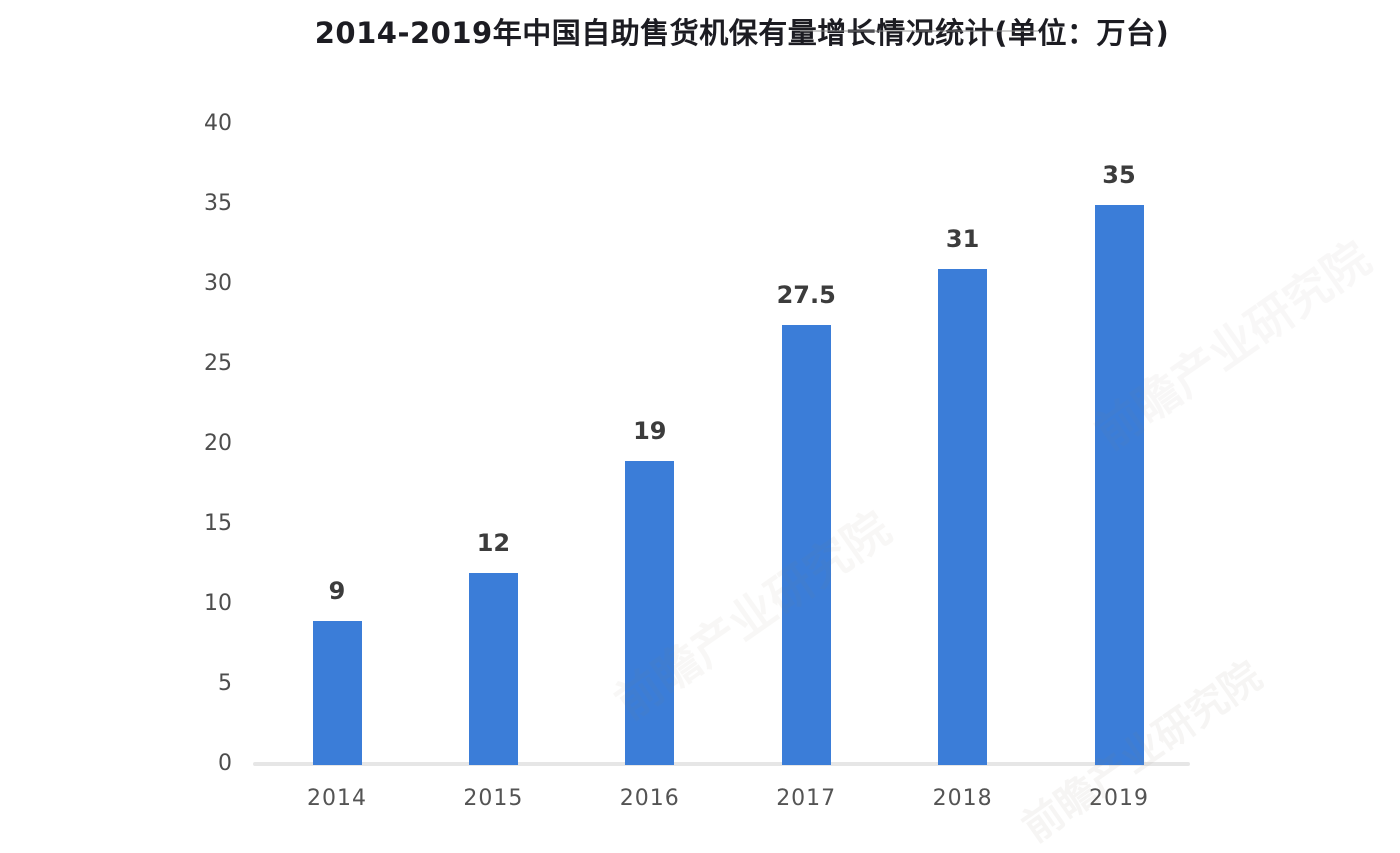 Image resolution: width=1400 pixels, height=853 pixels. Describe the element at coordinates (337, 693) in the screenshot. I see `bar-2014` at that location.